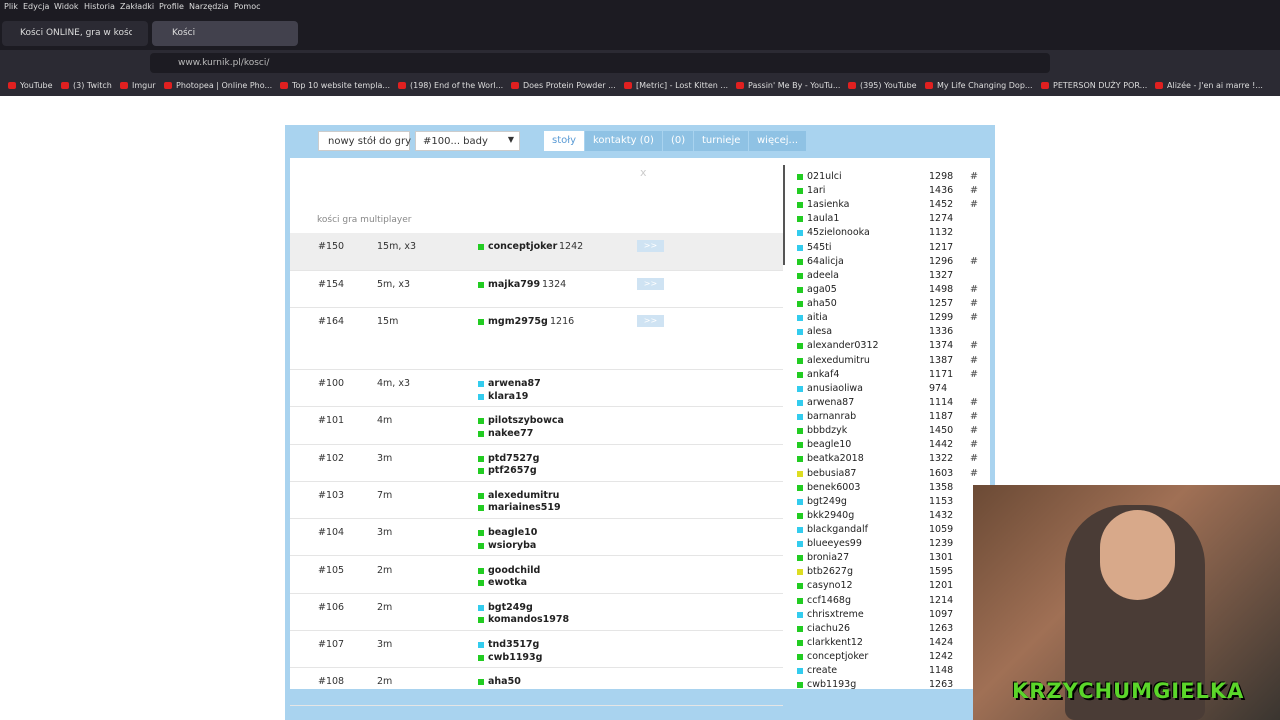 This screenshot has width=1280, height=720. I want to click on user-name: 64alicja, so click(825, 261).